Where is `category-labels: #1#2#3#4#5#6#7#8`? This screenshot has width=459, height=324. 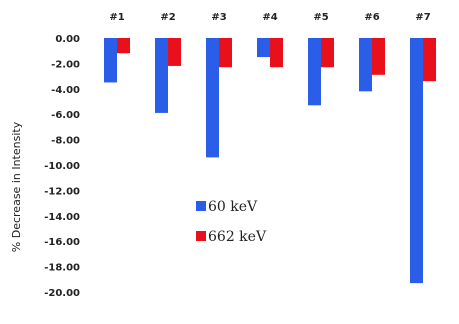
category-labels: #1#2#3#4#5#6#7#8 is located at coordinates (269, 17).